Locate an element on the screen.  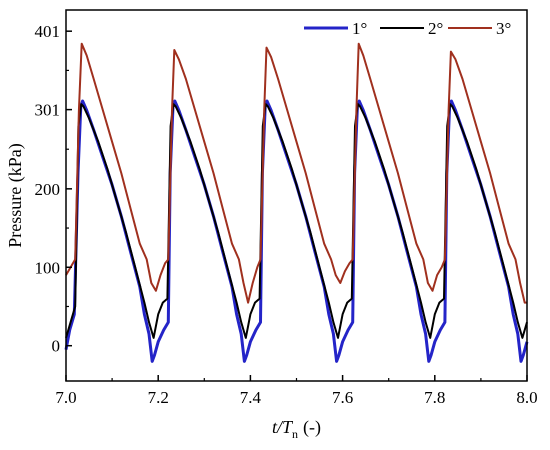
x-axis-title: t/Tn (-) is located at coordinates (296, 429).